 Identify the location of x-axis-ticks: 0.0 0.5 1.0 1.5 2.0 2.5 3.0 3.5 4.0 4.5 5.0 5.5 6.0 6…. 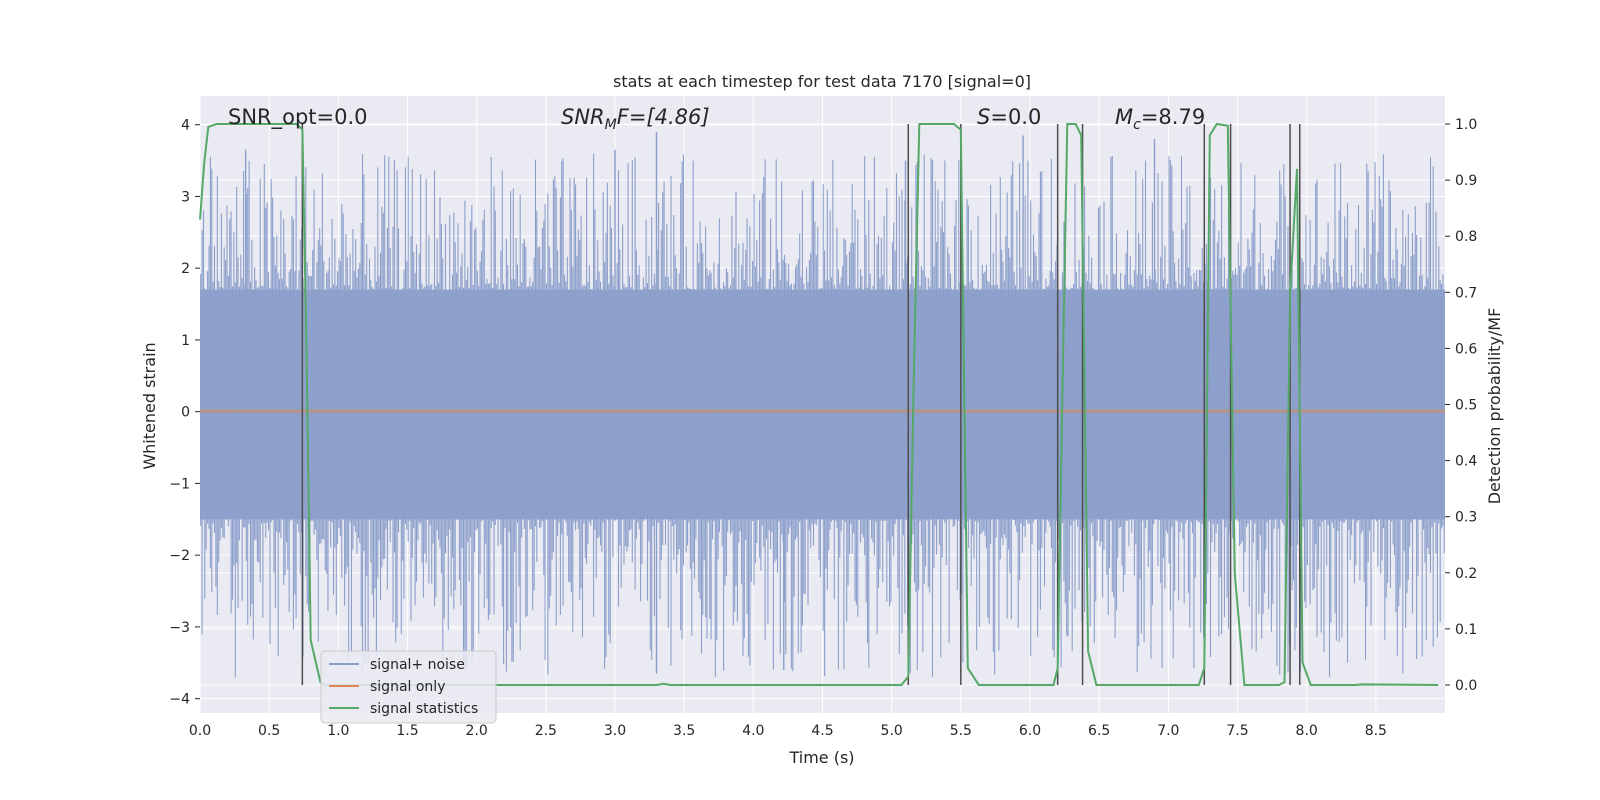
(788, 731).